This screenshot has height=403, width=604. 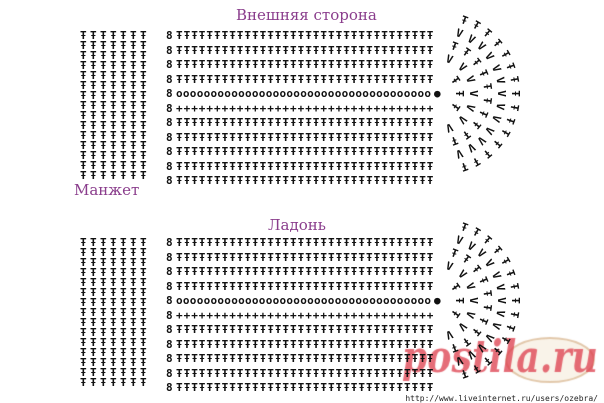 What do you see at coordinates (169, 50) in the screenshot?
I see `turning-chain: 8` at bounding box center [169, 50].